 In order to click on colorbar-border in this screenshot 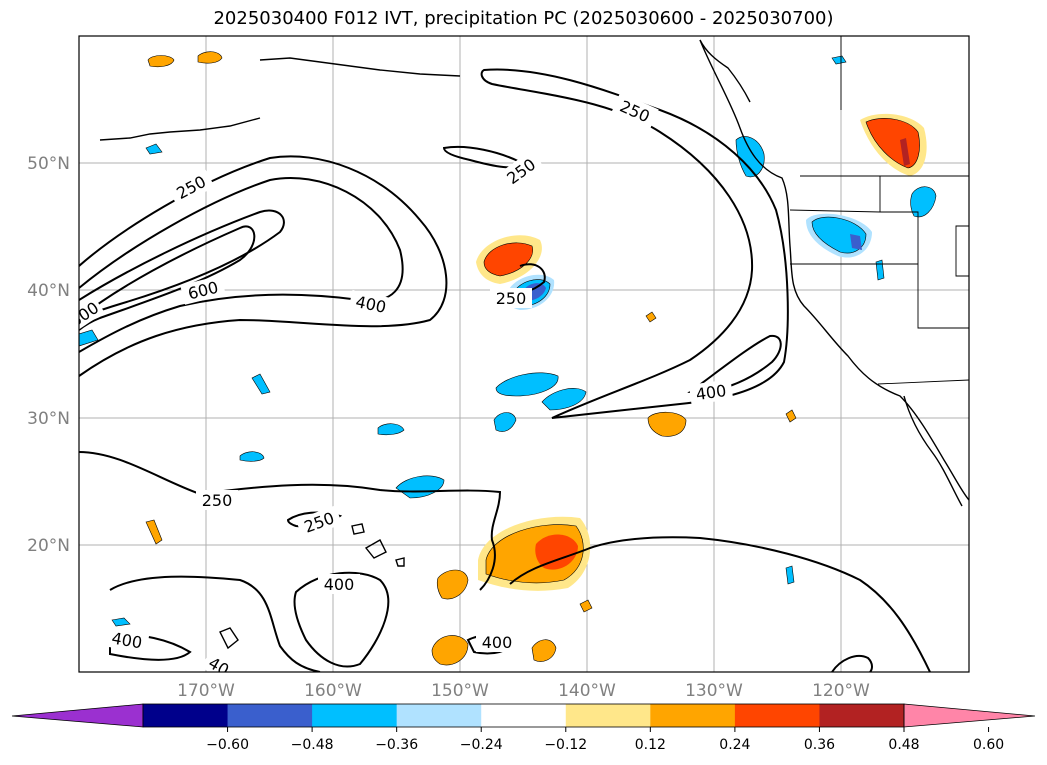, I will do `click(523, 715)`.